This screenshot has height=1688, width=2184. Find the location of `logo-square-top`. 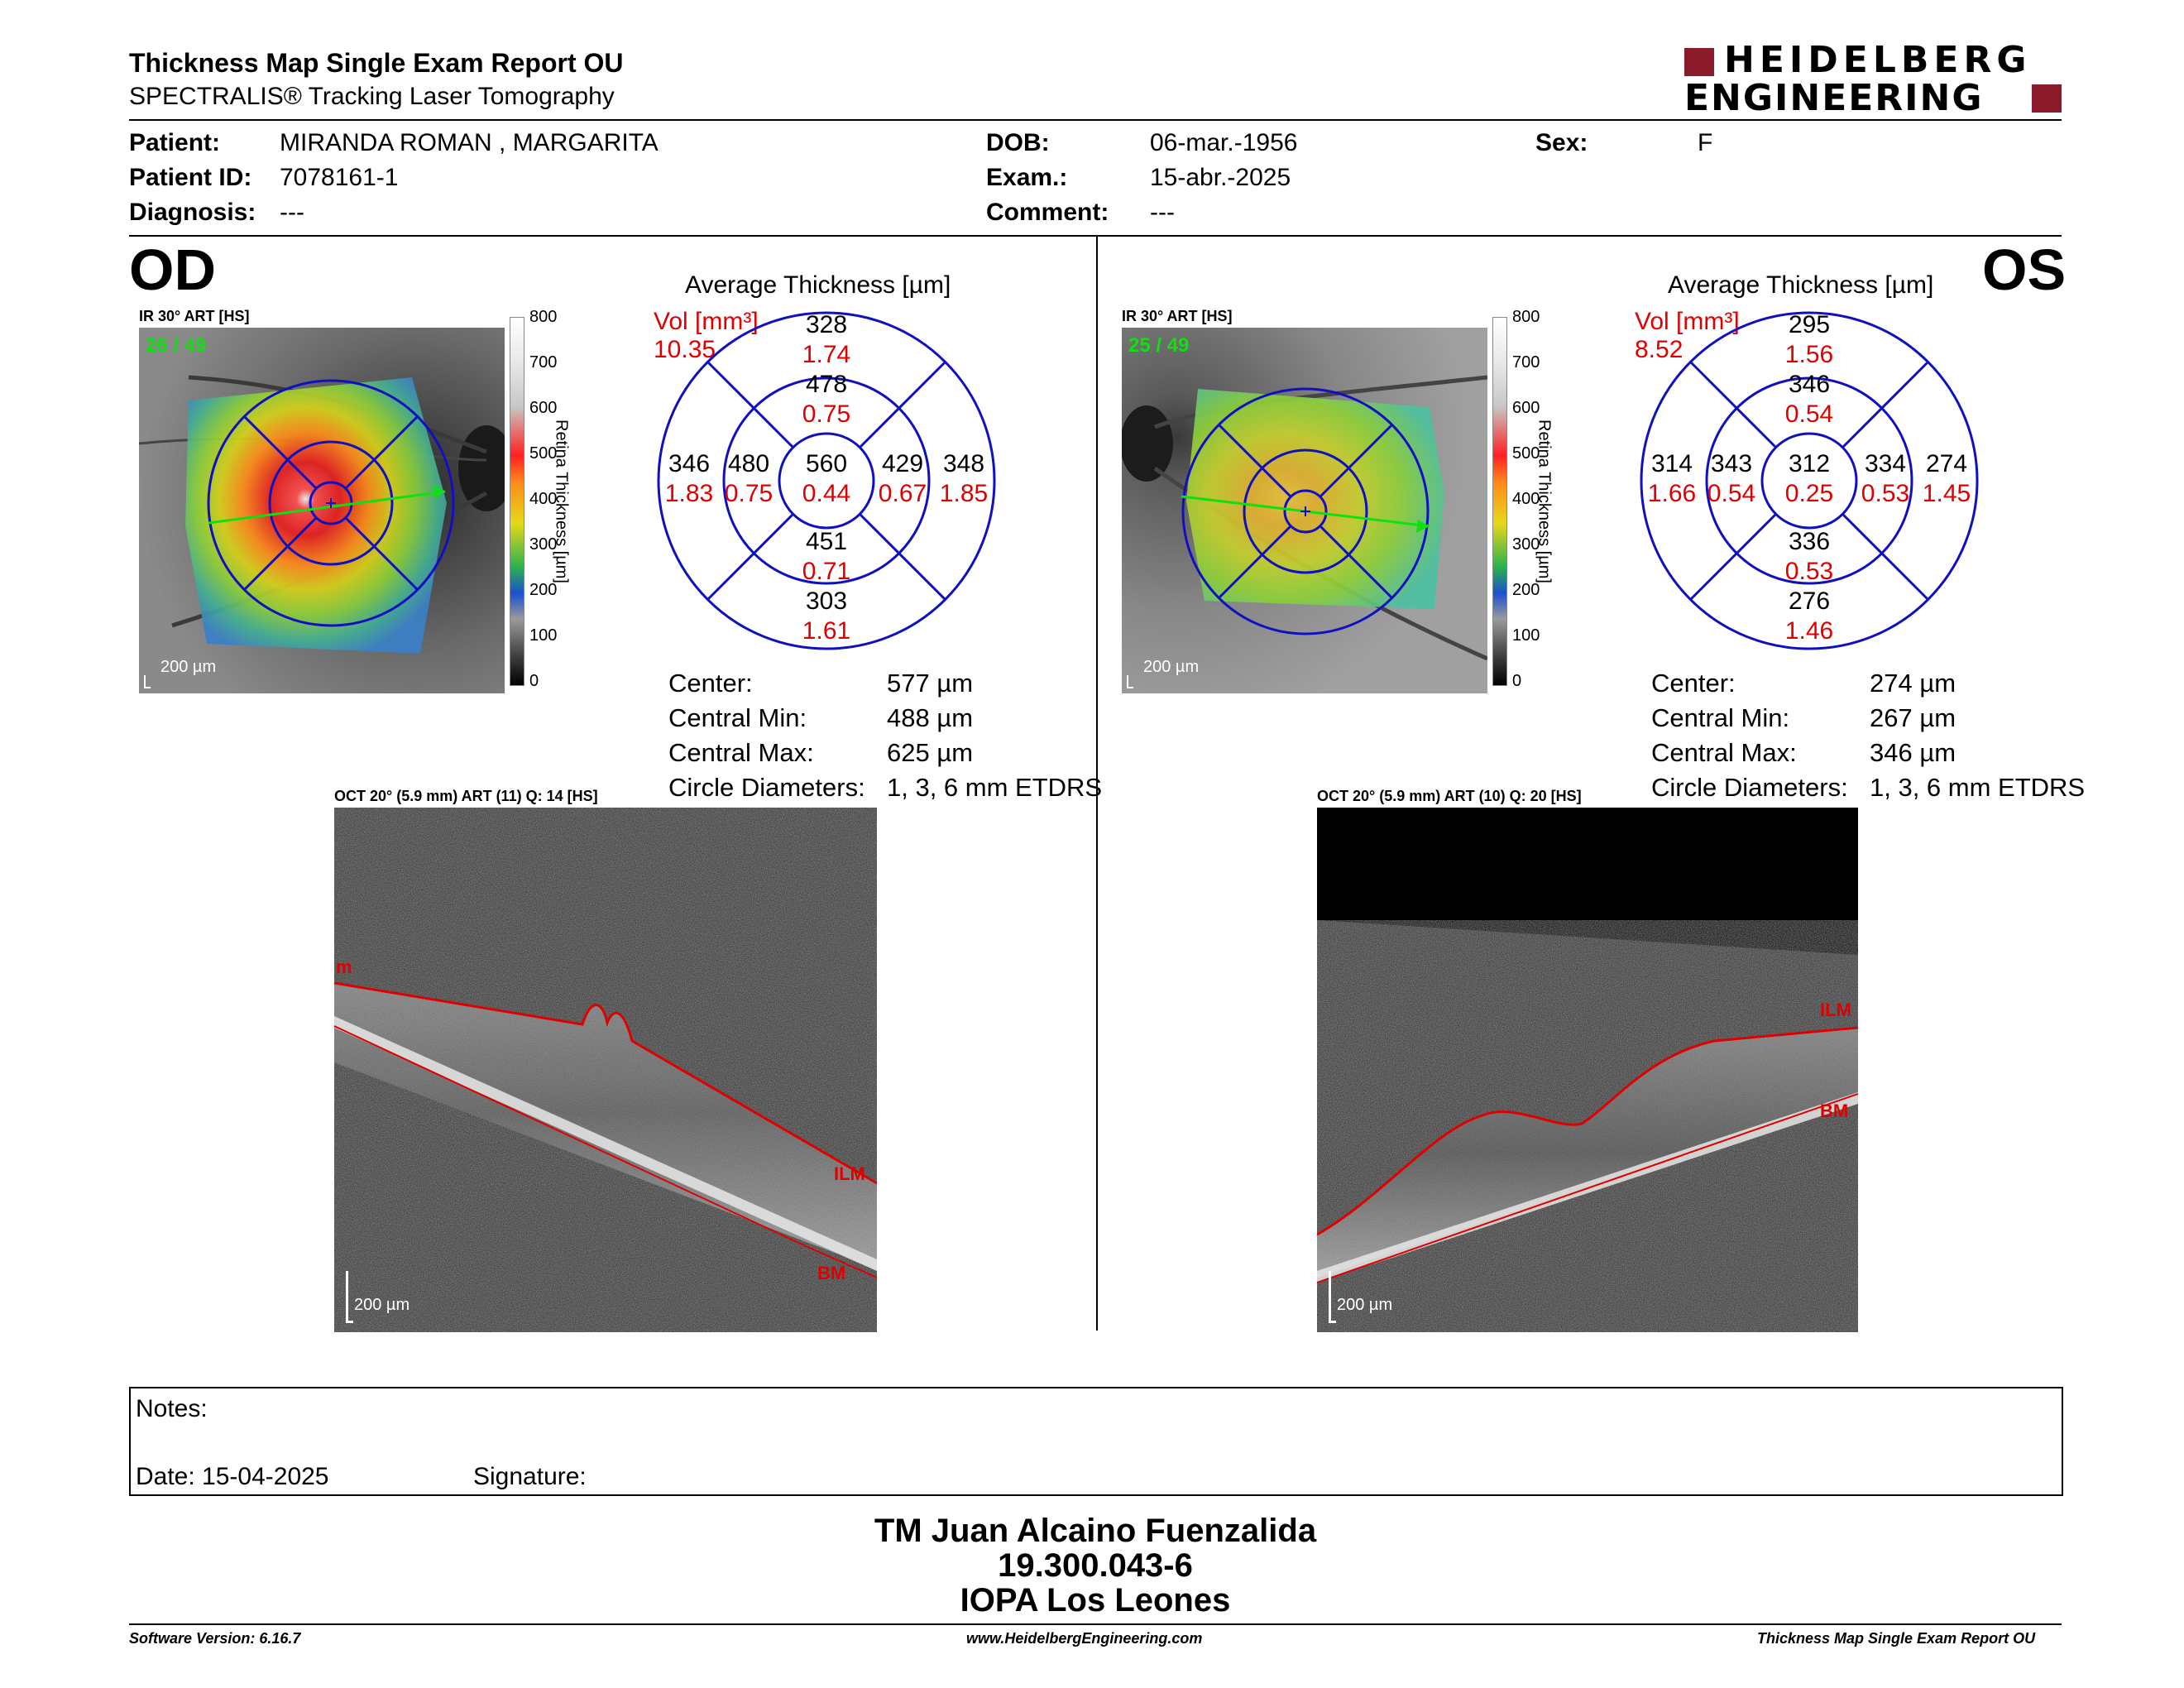

logo-square-top is located at coordinates (1699, 62).